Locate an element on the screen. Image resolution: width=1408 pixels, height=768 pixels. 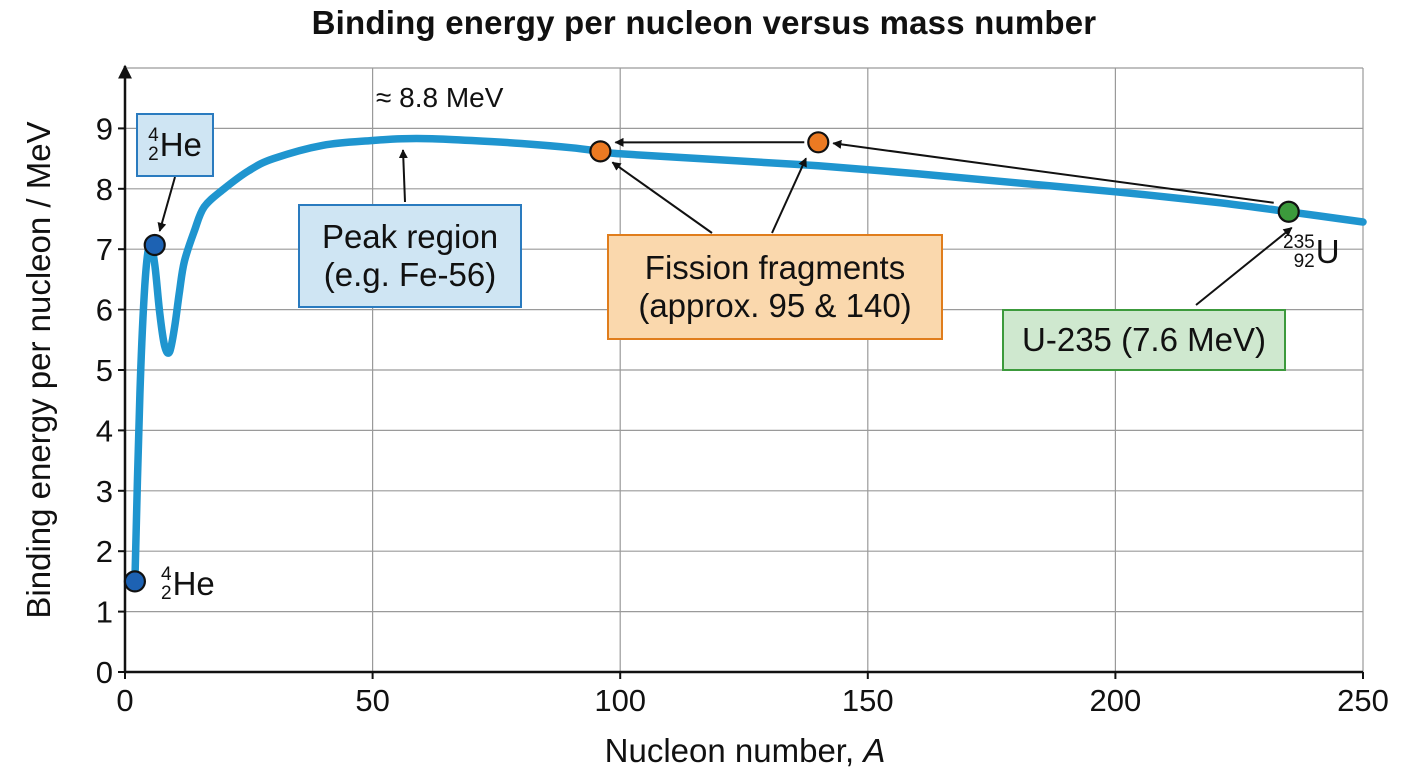
x-axis-label: Nucleon number, A is located at coordinates (745, 750).